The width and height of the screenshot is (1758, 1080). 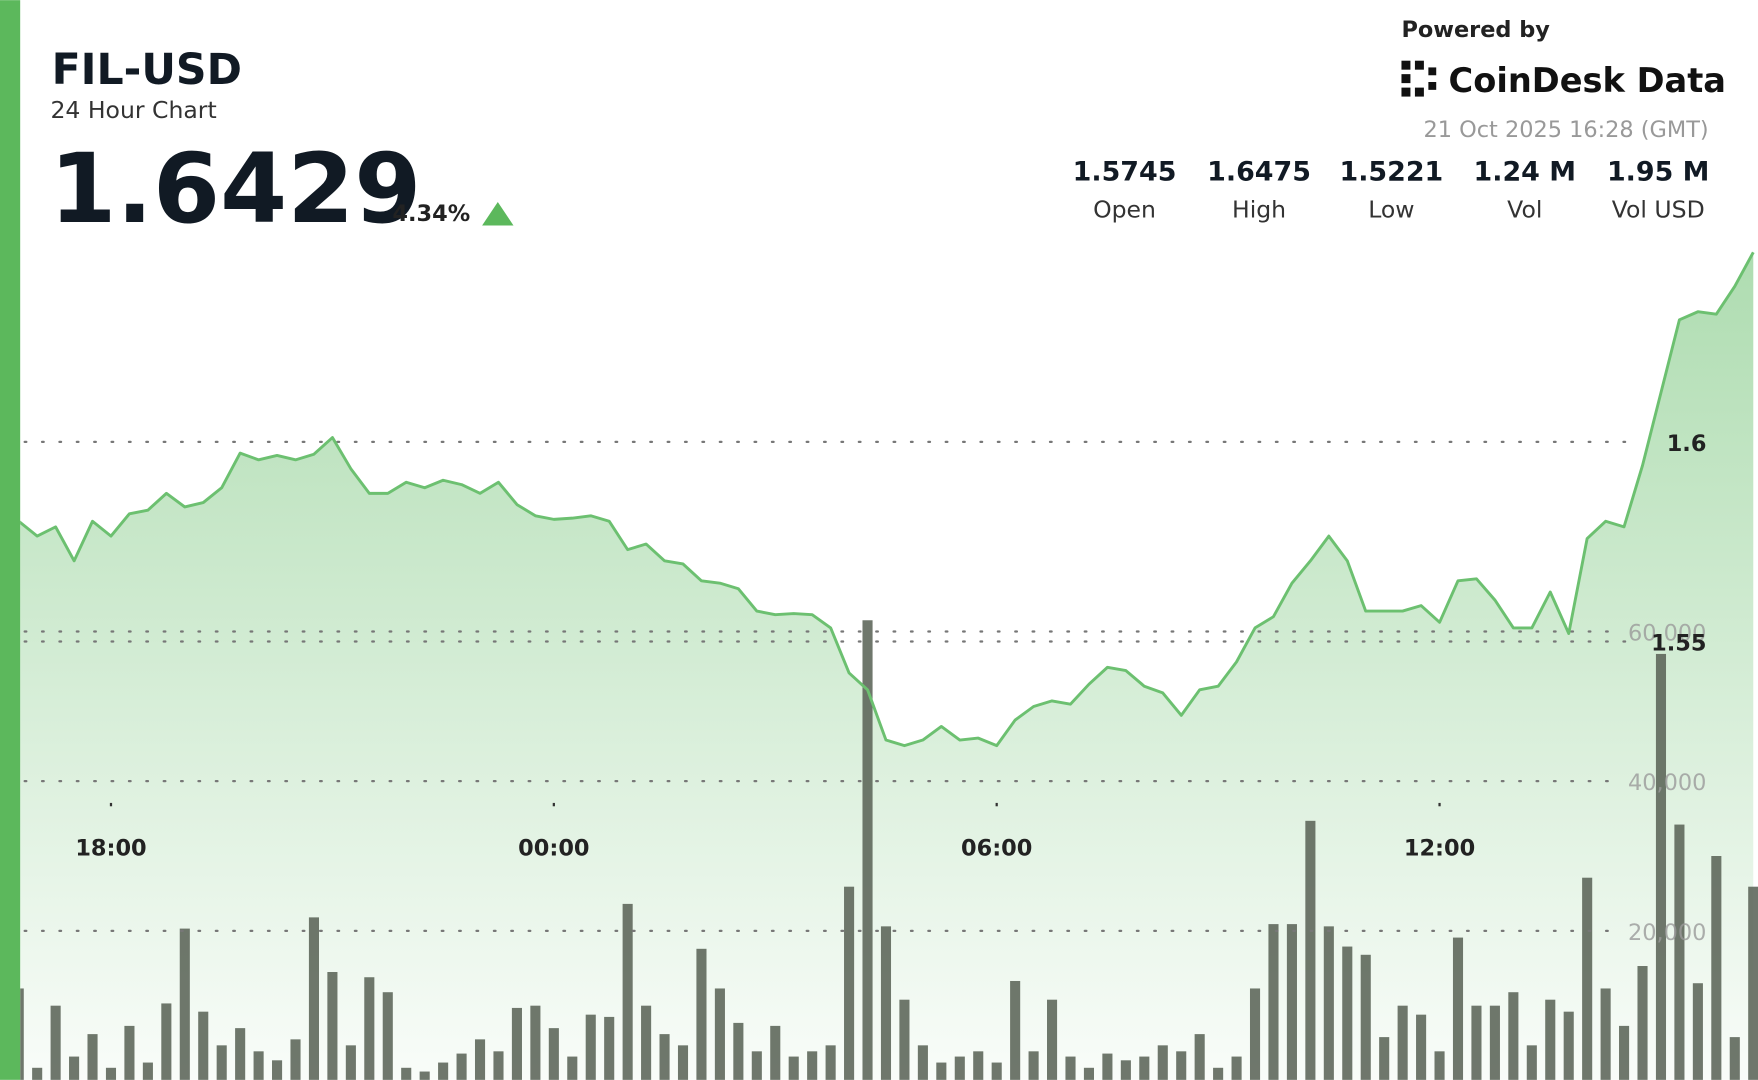 What do you see at coordinates (1259, 210) in the screenshot?
I see `stat-label: High` at bounding box center [1259, 210].